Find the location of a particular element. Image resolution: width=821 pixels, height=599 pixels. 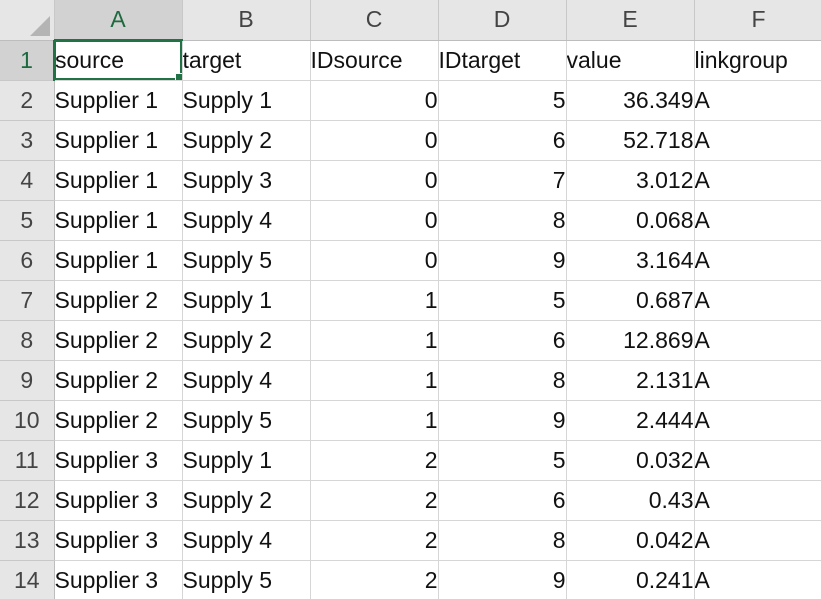

column-header-d: D is located at coordinates (502, 20).